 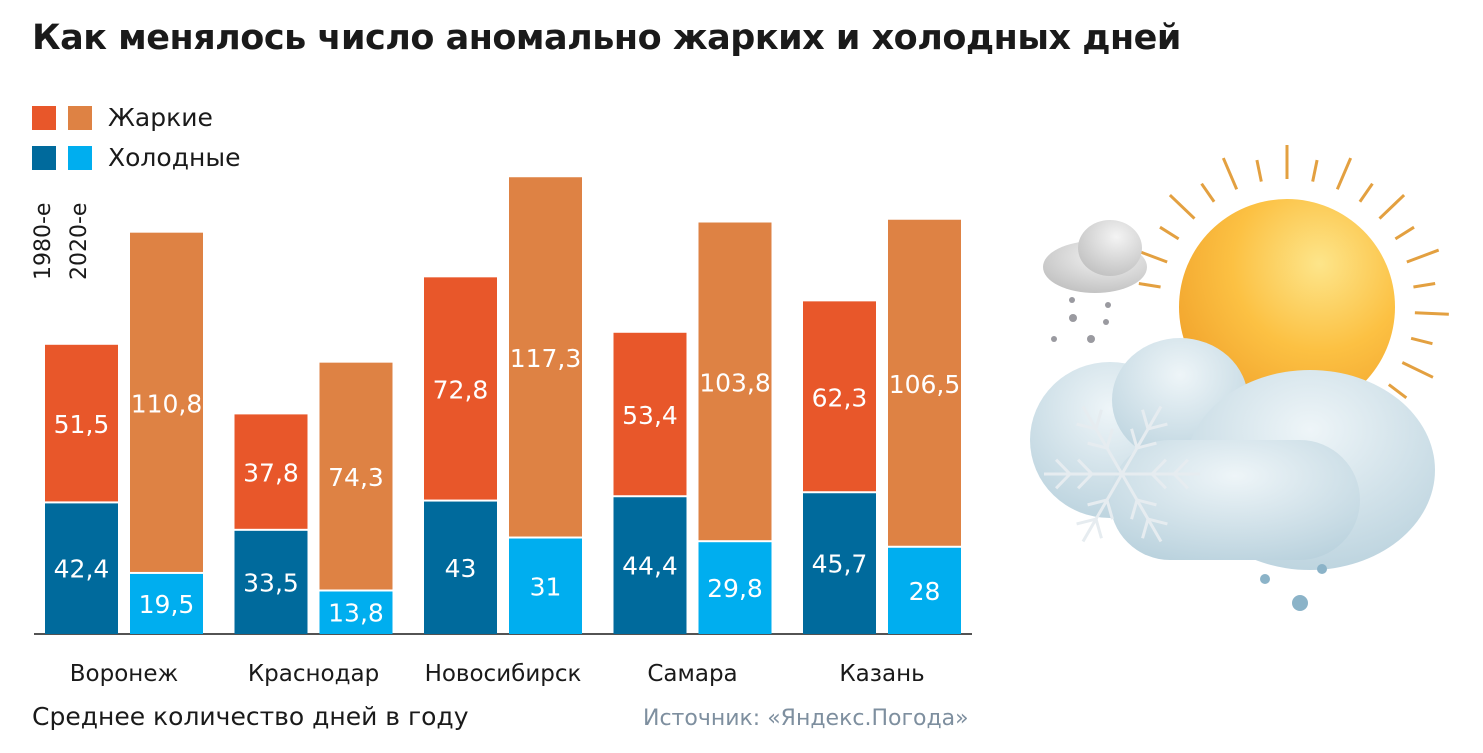 What do you see at coordinates (692, 674) in the screenshot?
I see `city-label: Самара` at bounding box center [692, 674].